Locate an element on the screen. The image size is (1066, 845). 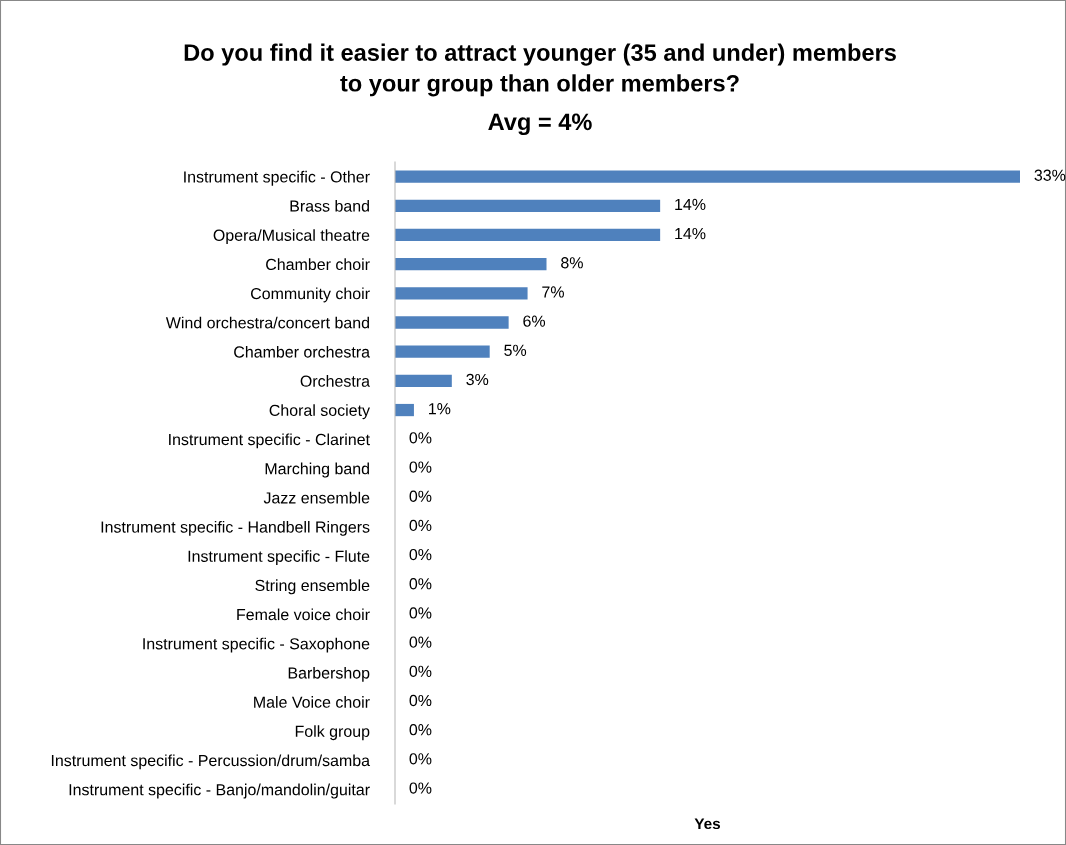
chart-subtitle: Avg = 4% is located at coordinates (540, 124).